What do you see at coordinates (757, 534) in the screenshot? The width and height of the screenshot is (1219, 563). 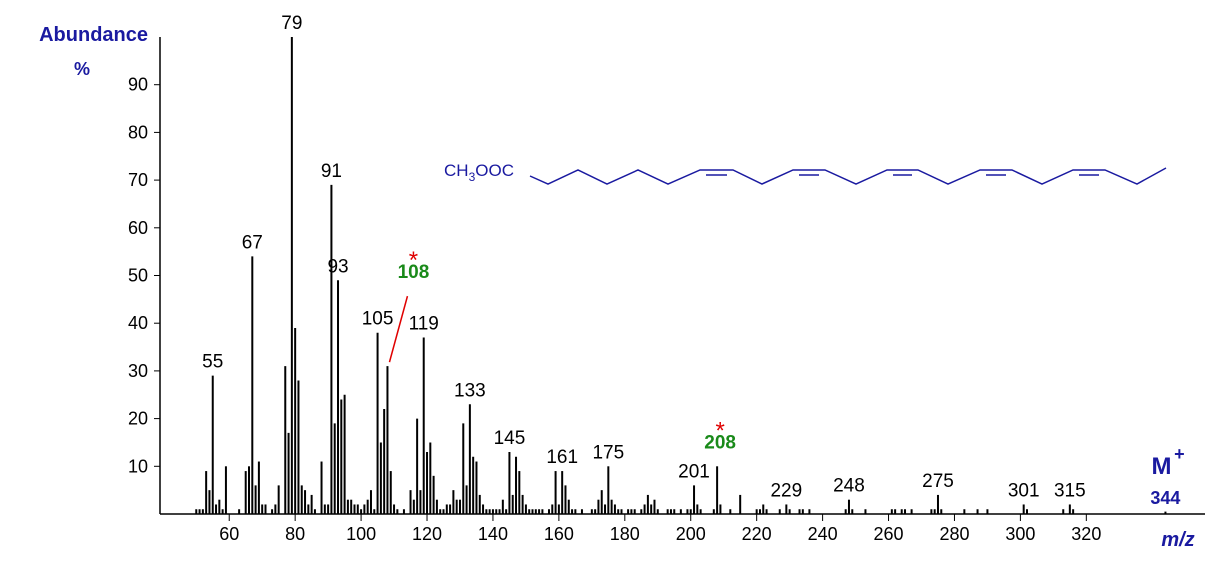 I see `x-tick-label: 220` at bounding box center [757, 534].